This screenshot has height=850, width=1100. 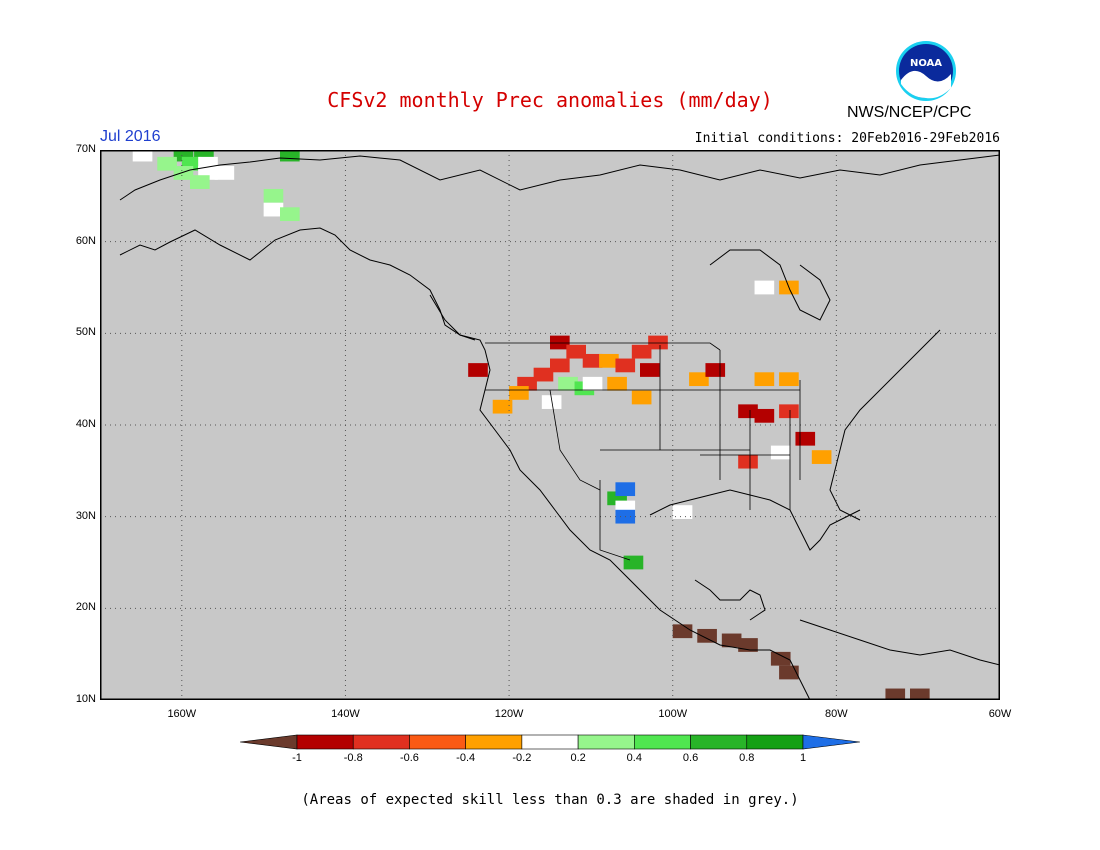 I want to click on colorbar-tick-label: 0.4, so click(x=634, y=758).